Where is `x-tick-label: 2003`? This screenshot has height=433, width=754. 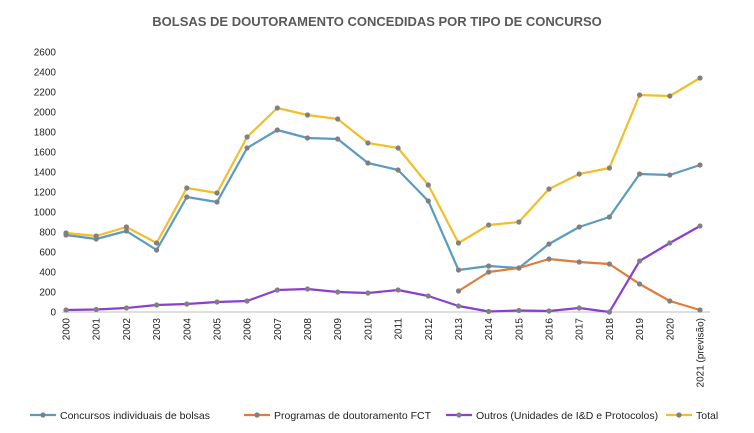
x-tick-label: 2003 is located at coordinates (157, 329).